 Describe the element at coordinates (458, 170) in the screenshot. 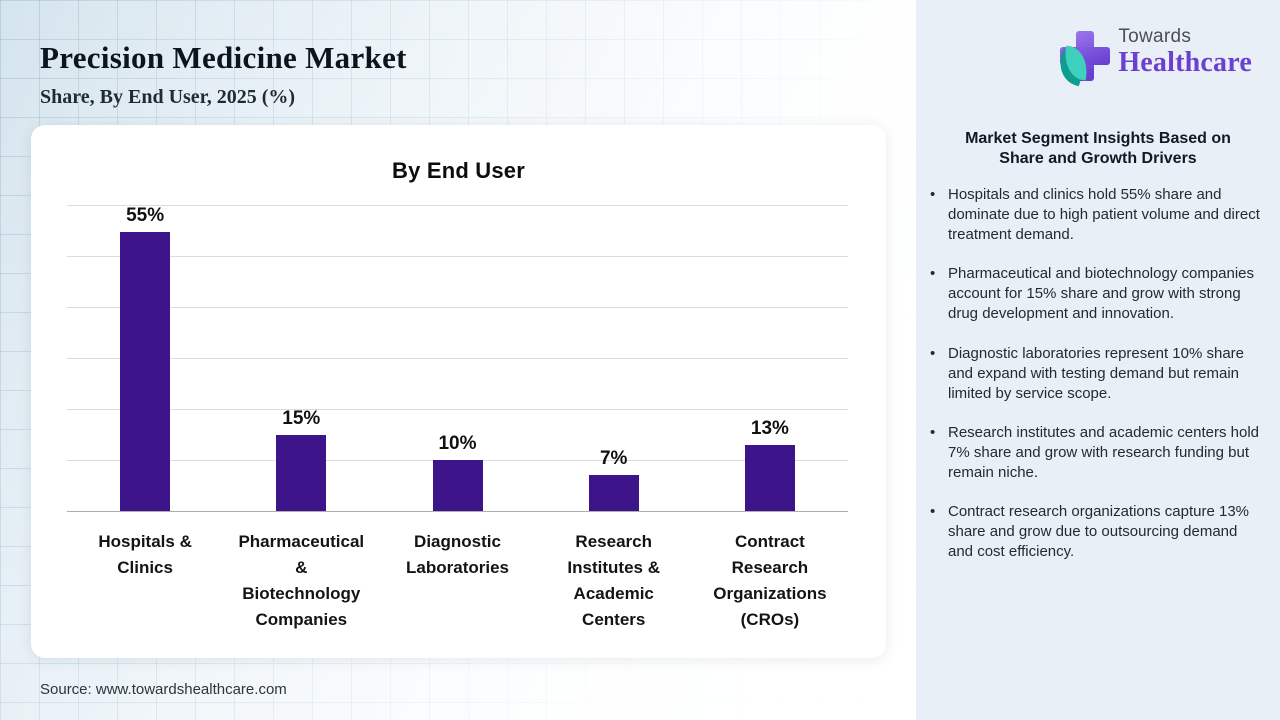

I see `chart-title: By End User` at that location.